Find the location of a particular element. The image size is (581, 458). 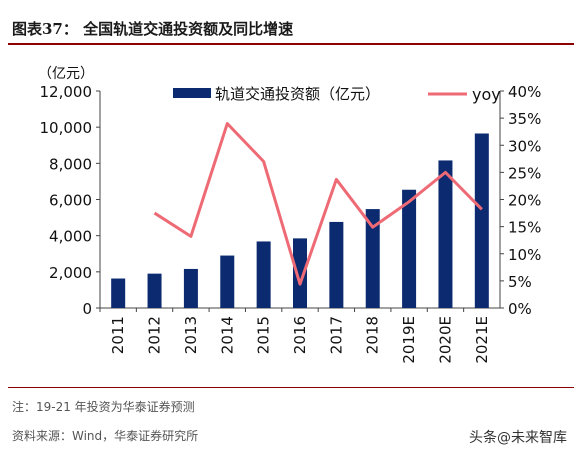

y2-tick-label: 35% is located at coordinates (524, 119).